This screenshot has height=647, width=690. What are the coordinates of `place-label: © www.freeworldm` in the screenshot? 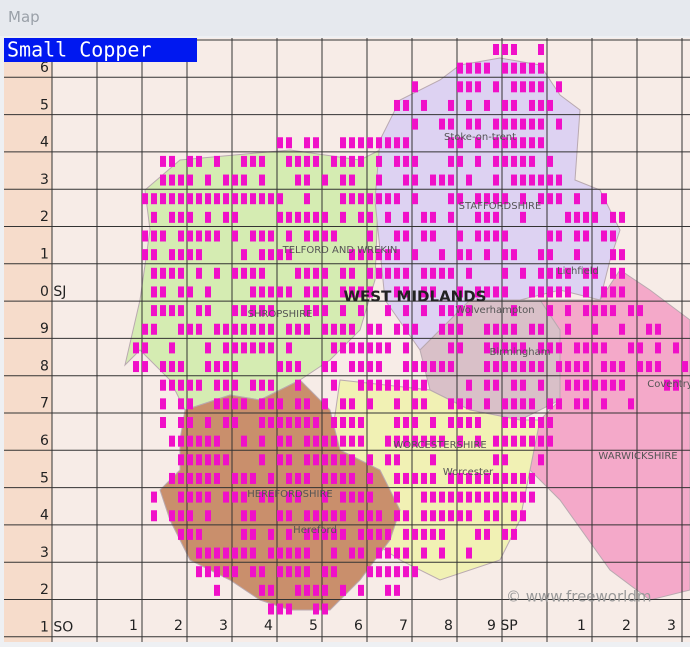 It's located at (578, 597).